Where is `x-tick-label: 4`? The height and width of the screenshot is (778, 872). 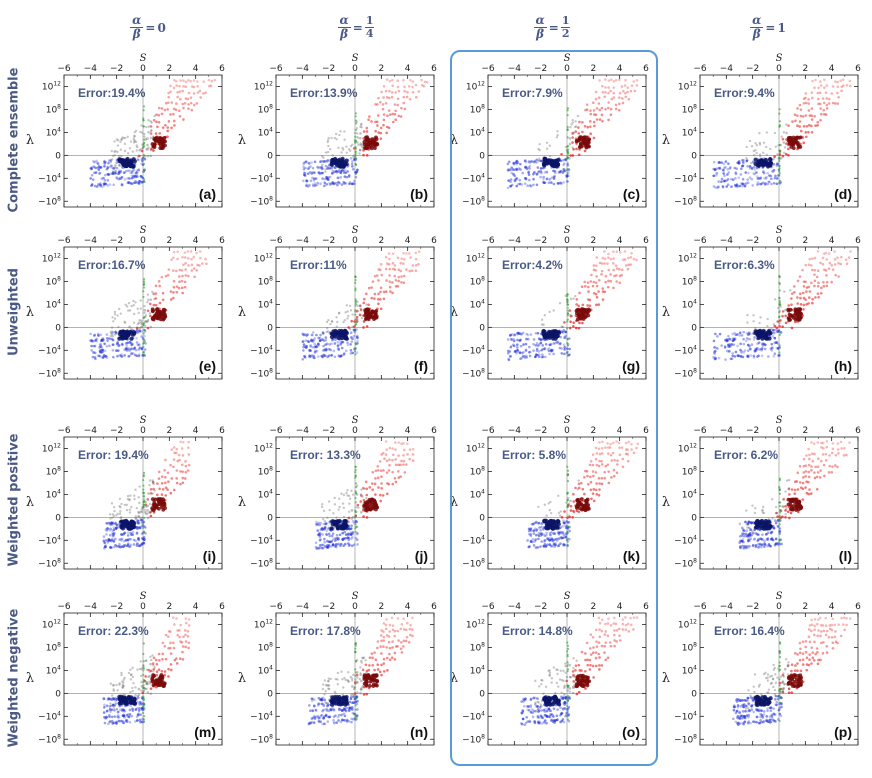
x-tick-label: 4 is located at coordinates (408, 431).